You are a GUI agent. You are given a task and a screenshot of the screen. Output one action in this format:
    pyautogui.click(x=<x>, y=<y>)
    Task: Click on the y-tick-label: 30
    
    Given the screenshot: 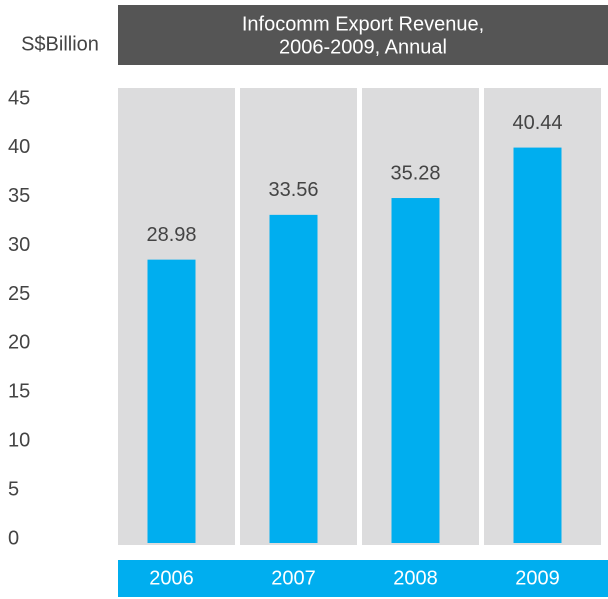 What is the action you would take?
    pyautogui.click(x=19, y=245)
    